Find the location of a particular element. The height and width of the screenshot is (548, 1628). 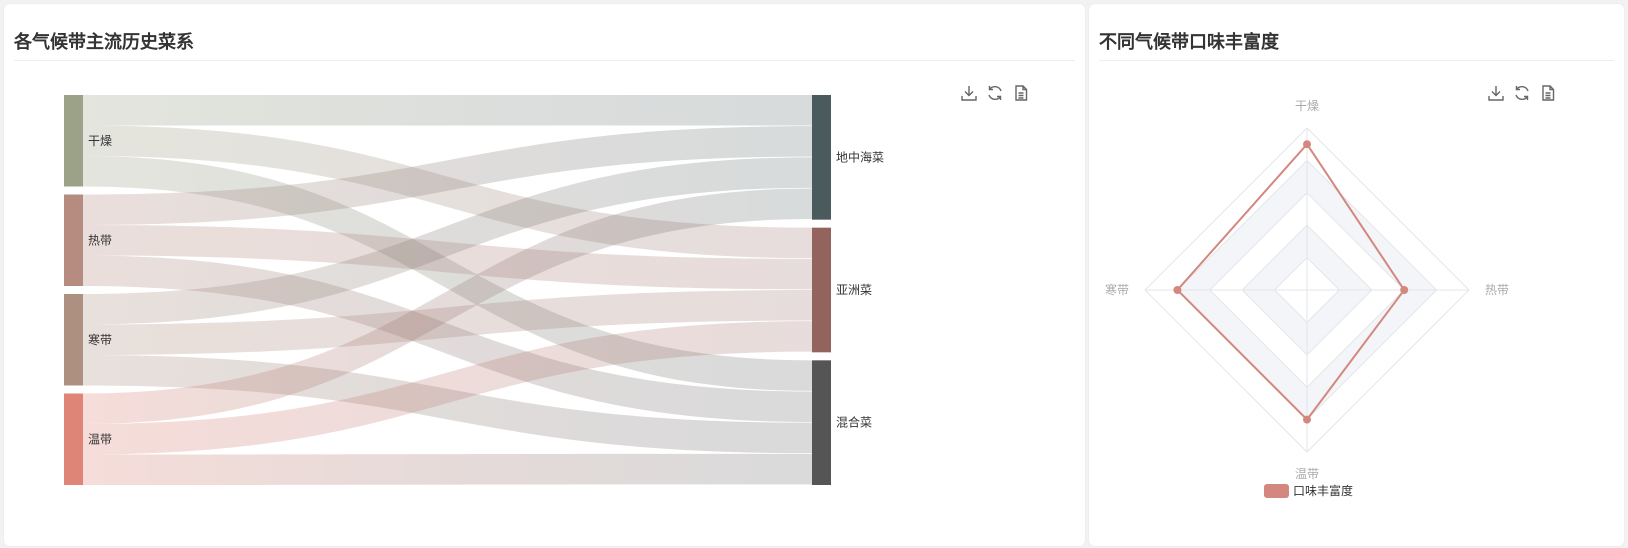

radar-indicator-label: 干燥 is located at coordinates (1307, 106).